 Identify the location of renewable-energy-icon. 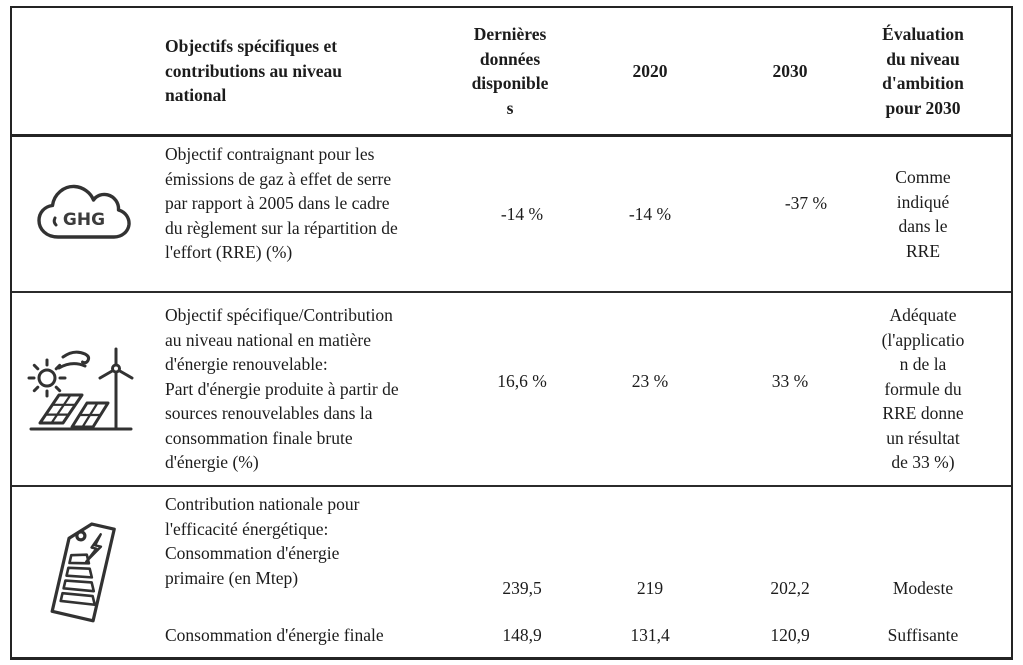
(80, 389).